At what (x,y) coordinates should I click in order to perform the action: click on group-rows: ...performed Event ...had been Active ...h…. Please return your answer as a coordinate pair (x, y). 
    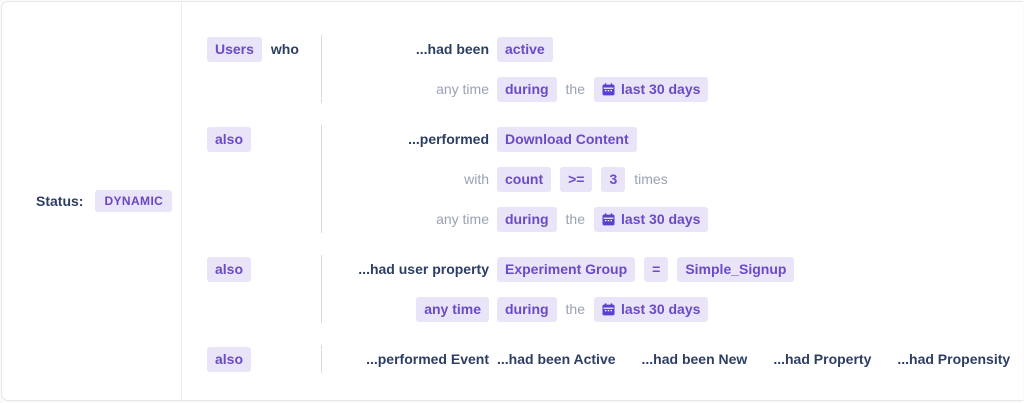
    Looking at the image, I should click on (672, 359).